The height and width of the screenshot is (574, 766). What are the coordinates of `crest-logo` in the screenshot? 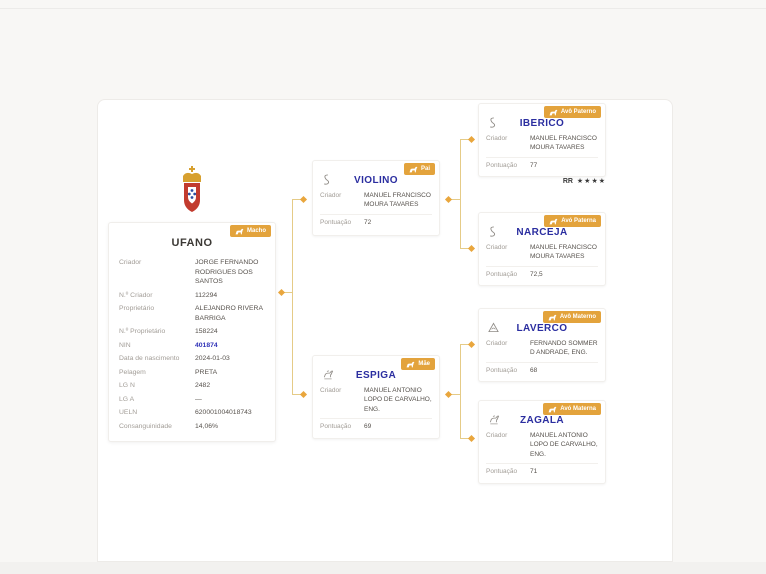 It's located at (192, 189).